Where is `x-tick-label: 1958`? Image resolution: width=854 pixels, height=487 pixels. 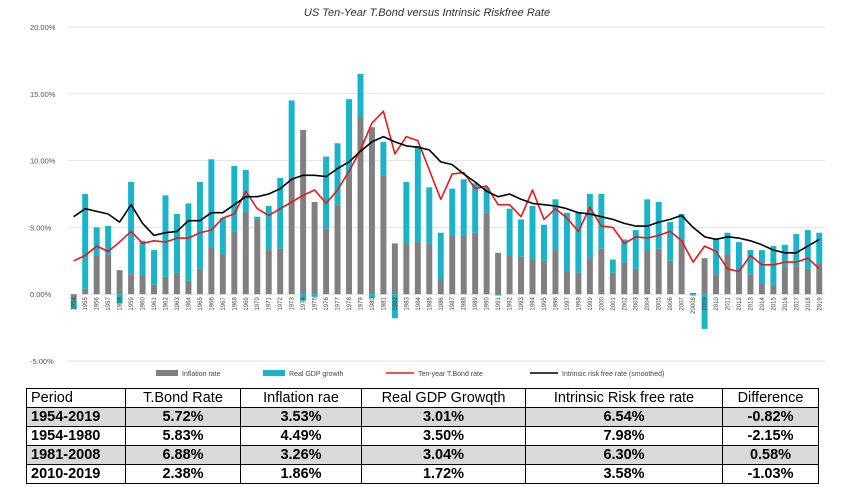
x-tick-label: 1958 is located at coordinates (121, 304).